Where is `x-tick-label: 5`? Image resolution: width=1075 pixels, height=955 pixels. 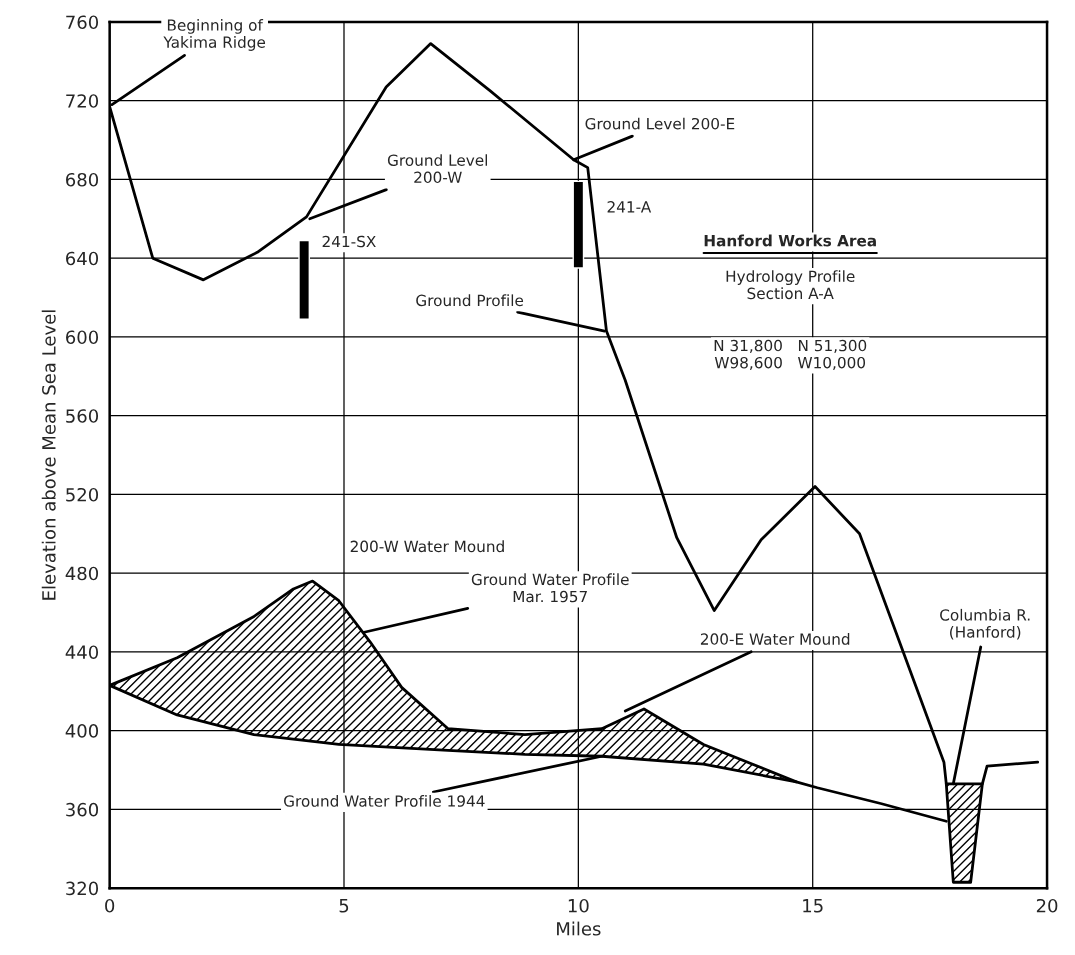 x-tick-label: 5 is located at coordinates (344, 906).